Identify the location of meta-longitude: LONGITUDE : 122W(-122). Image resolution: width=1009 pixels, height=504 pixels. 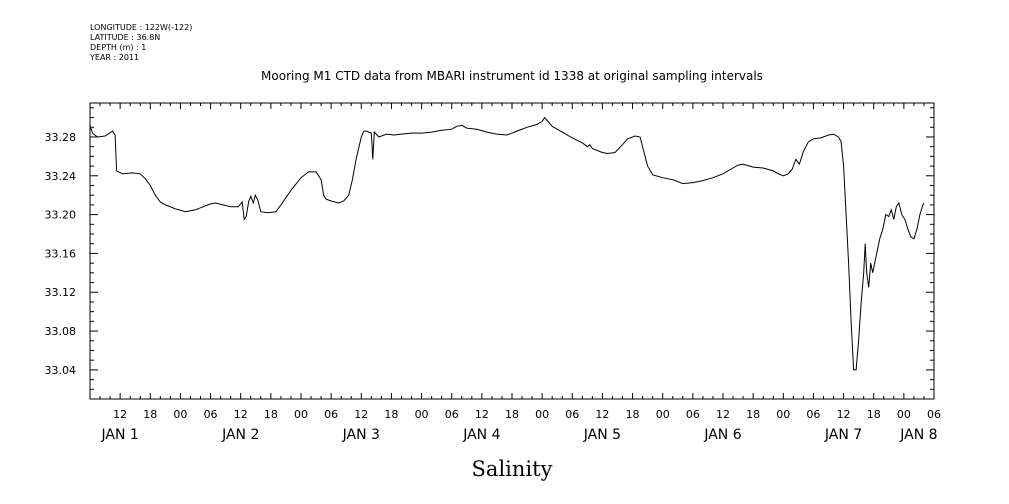
(141, 27).